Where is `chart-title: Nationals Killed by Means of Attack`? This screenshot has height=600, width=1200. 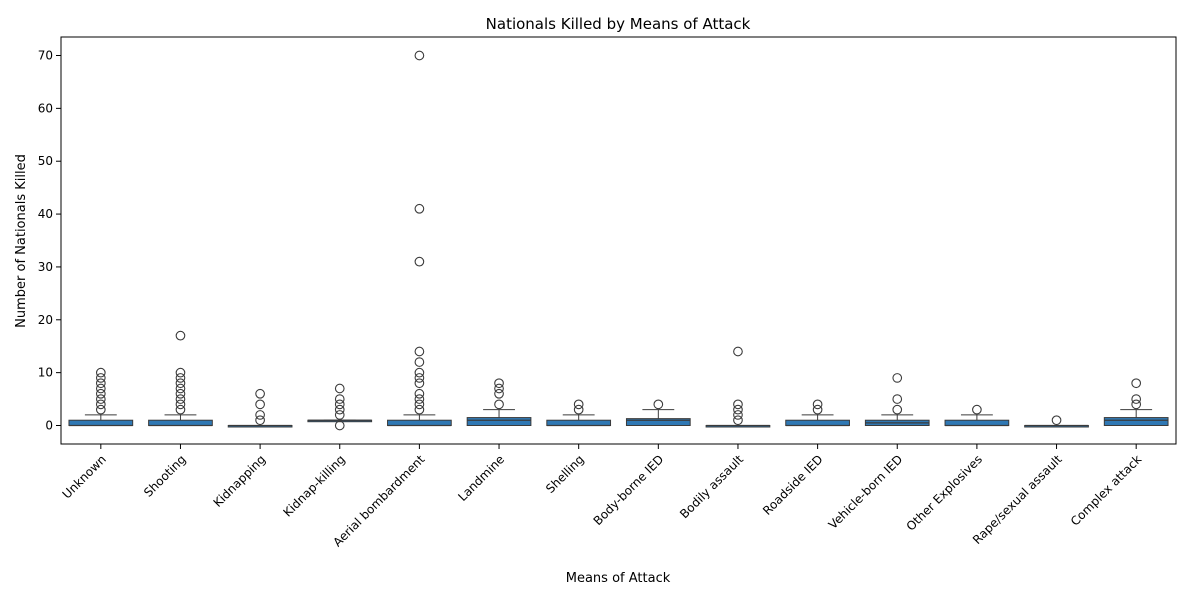
chart-title: Nationals Killed by Means of Attack is located at coordinates (618, 24).